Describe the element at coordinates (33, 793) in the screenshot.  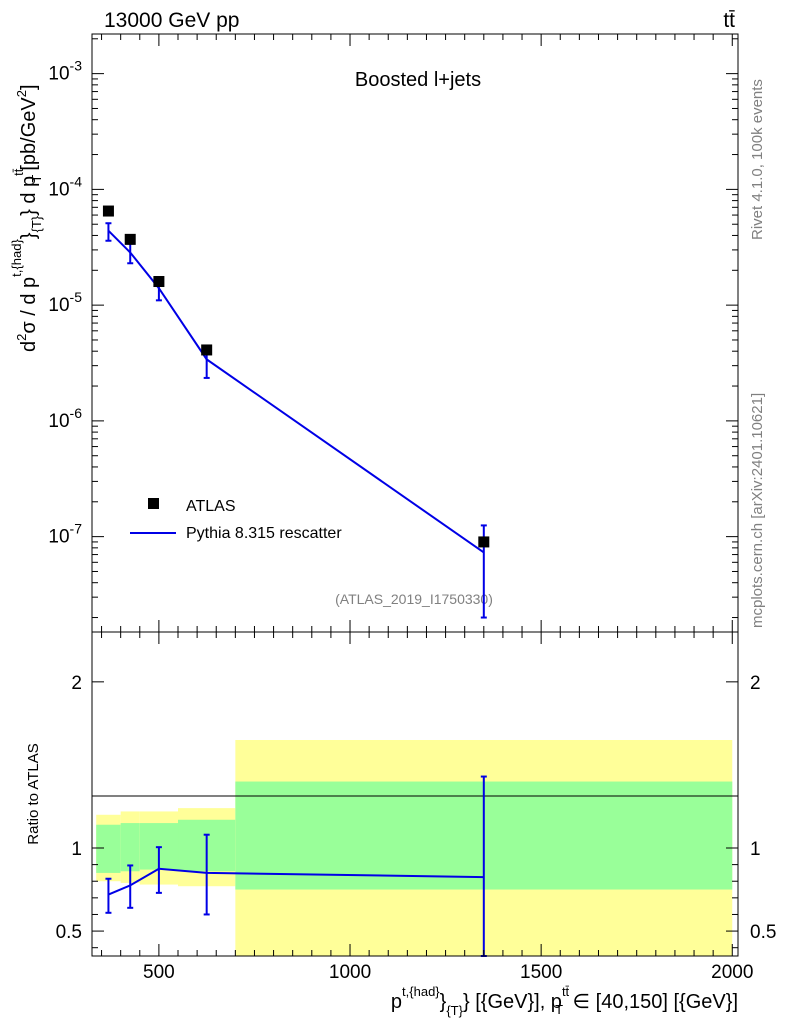
I see `ratio-y-axis-label: Ratio to ATLAS` at that location.